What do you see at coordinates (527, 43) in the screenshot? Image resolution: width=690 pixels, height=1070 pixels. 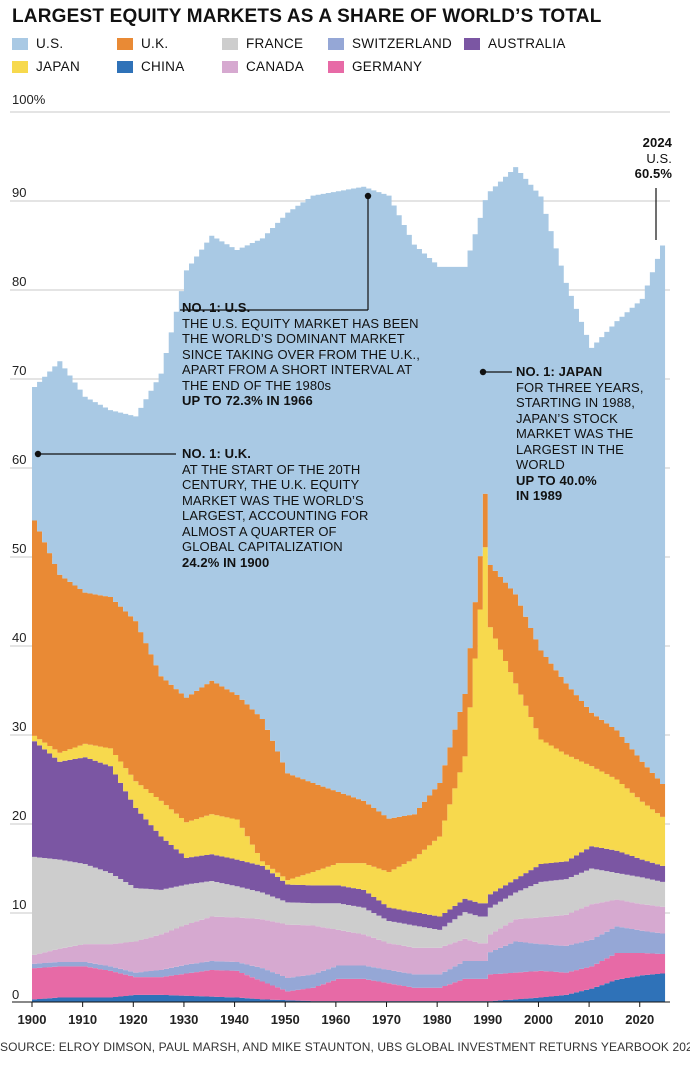 I see `legend-label-australia: AUSTRALIA` at bounding box center [527, 43].